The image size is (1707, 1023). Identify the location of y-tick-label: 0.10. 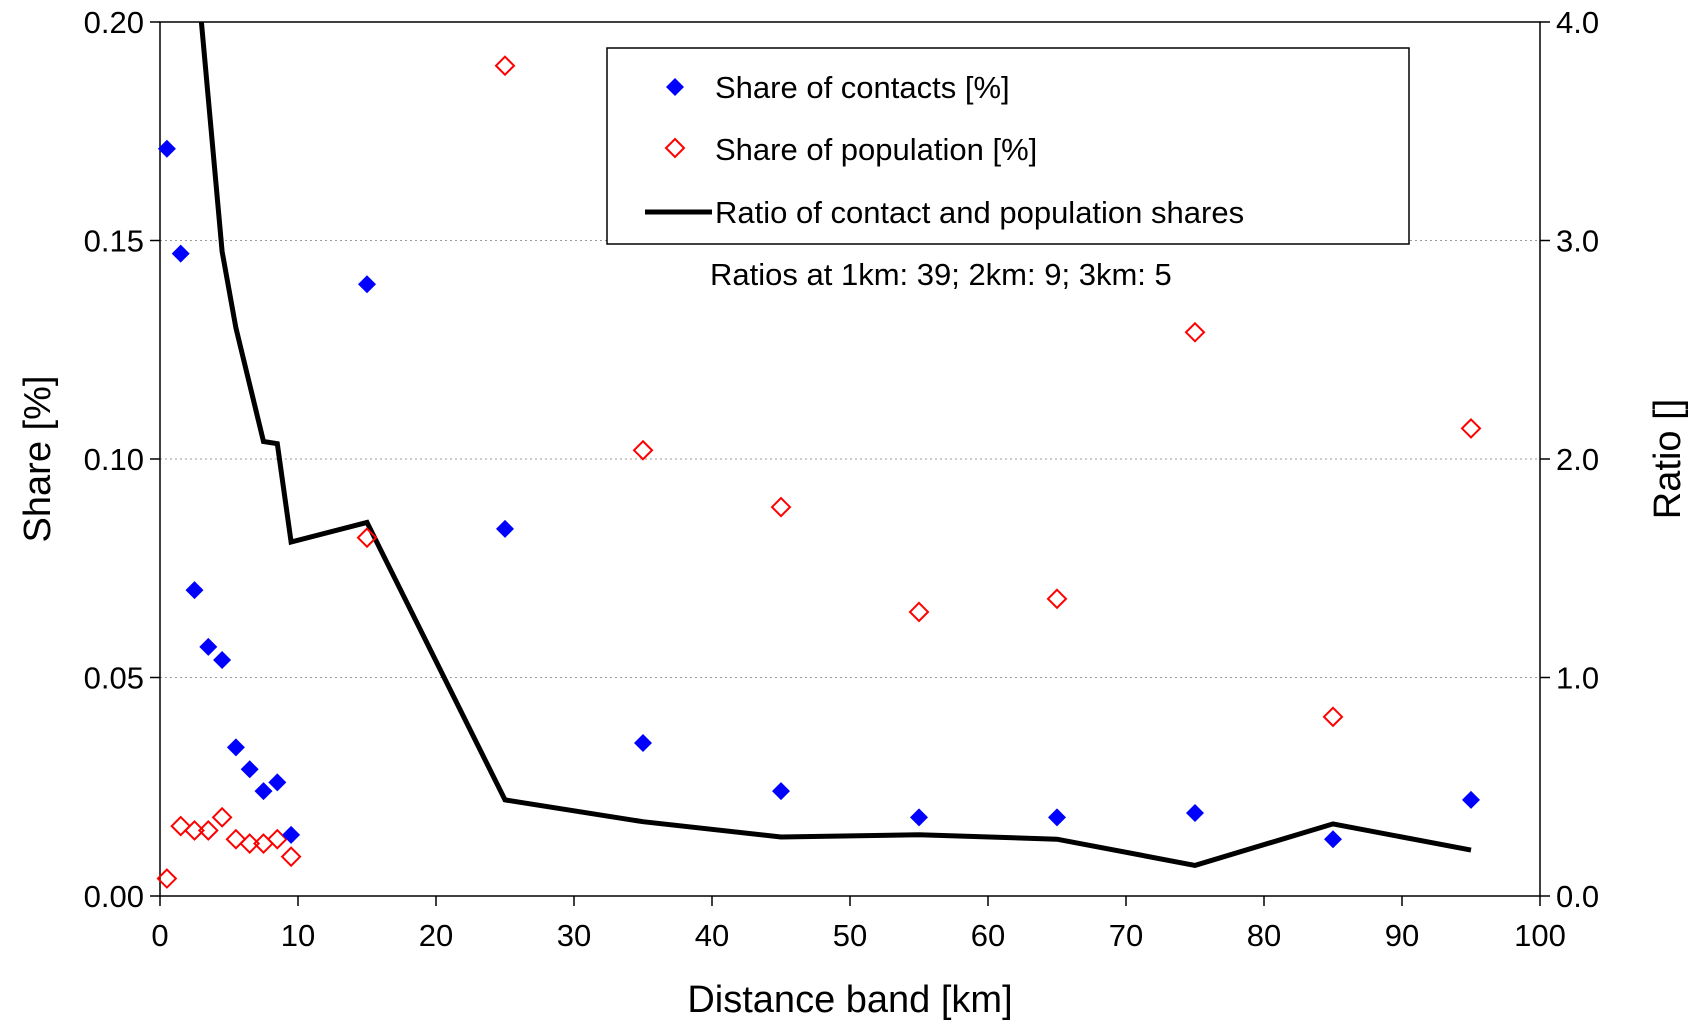
(114, 459).